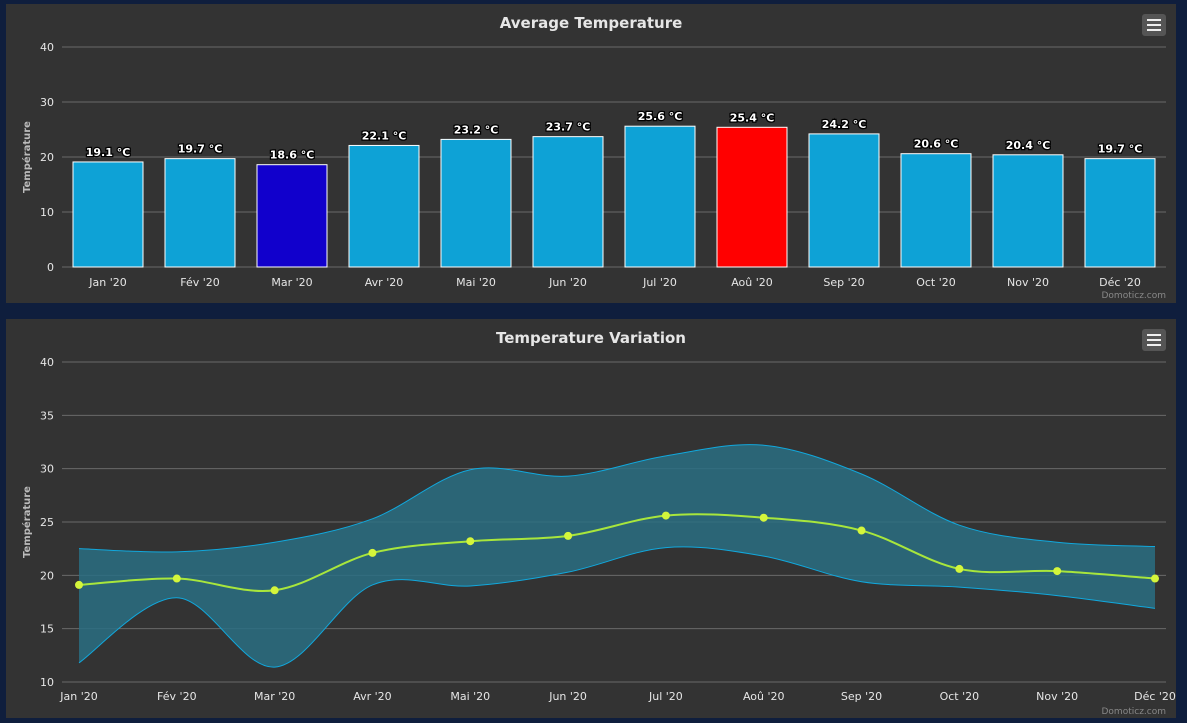  I want to click on data-label: 25.4 °C, so click(752, 117).